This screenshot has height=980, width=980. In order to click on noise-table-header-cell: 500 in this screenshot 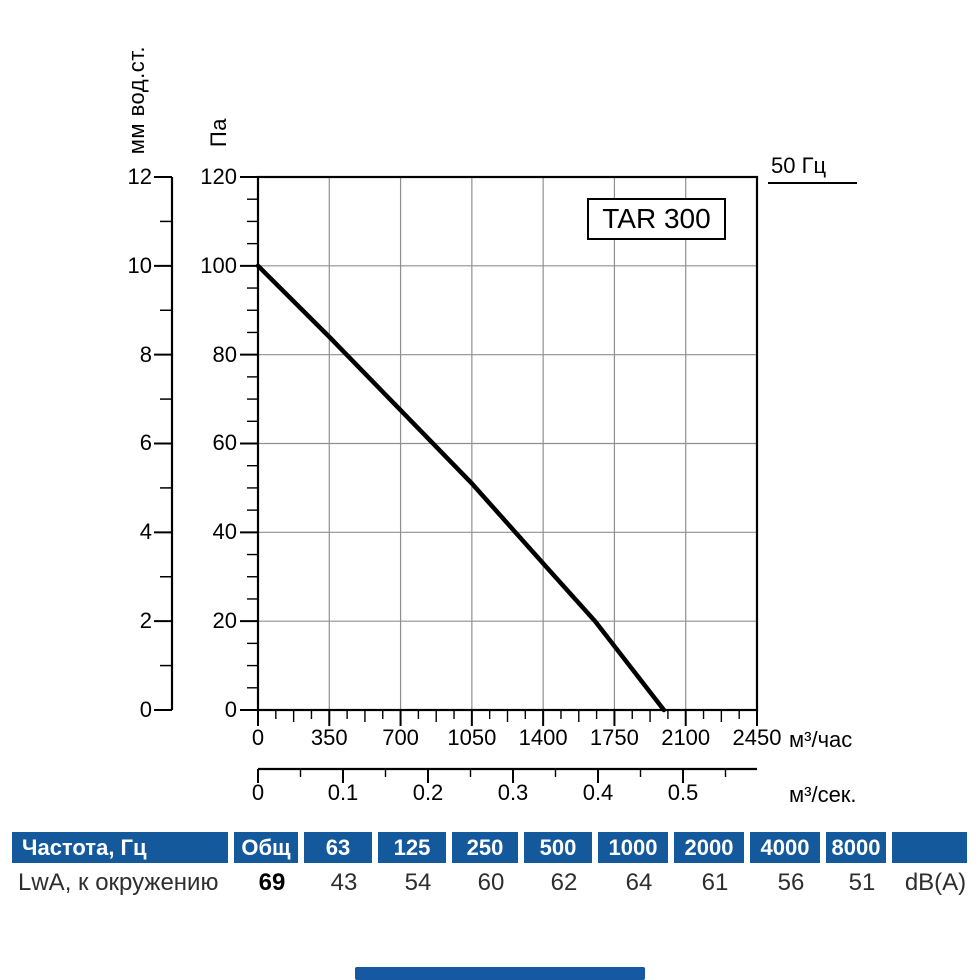, I will do `click(558, 847)`.